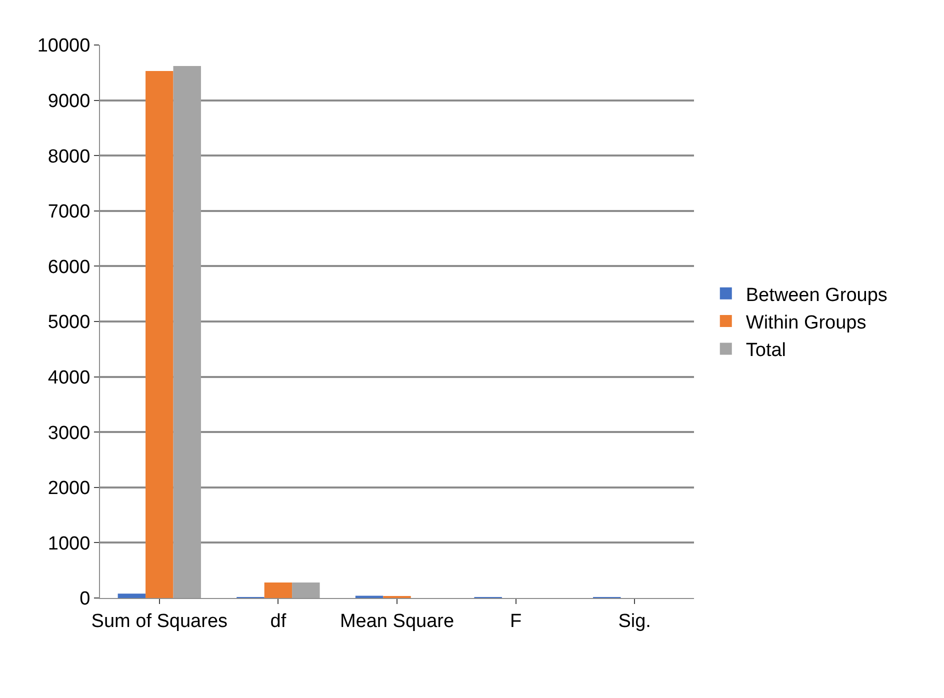 Image resolution: width=944 pixels, height=698 pixels. What do you see at coordinates (69, 543) in the screenshot?
I see `y-tick-label: 1000` at bounding box center [69, 543].